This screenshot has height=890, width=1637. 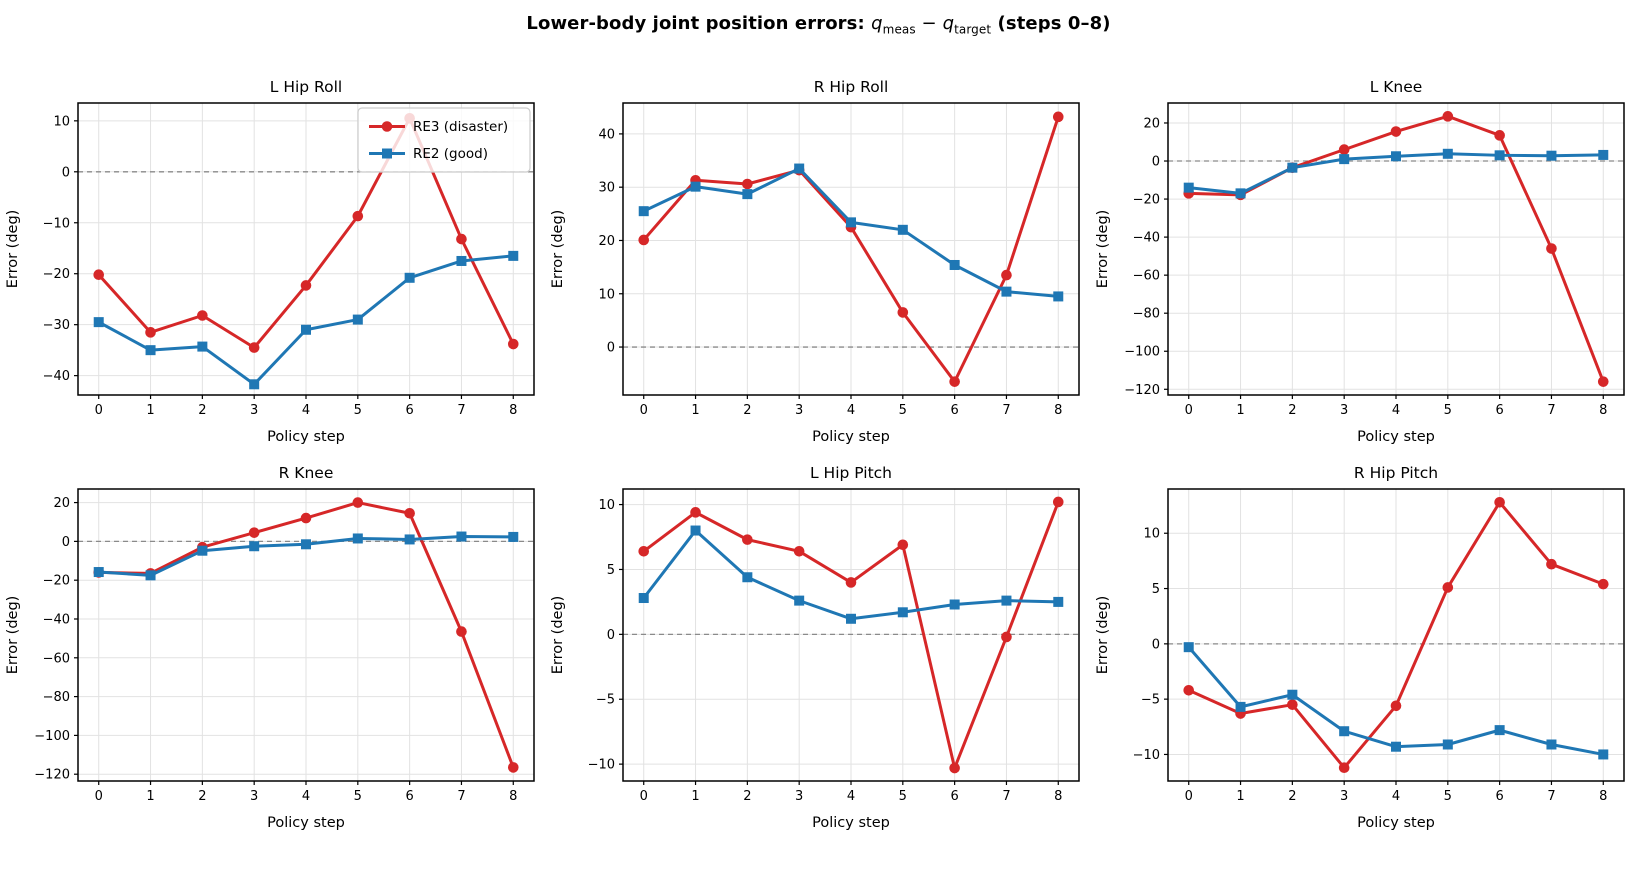 What do you see at coordinates (699, 23) in the screenshot?
I see `page-title-prefix: Lower-body joint position errors:` at bounding box center [699, 23].